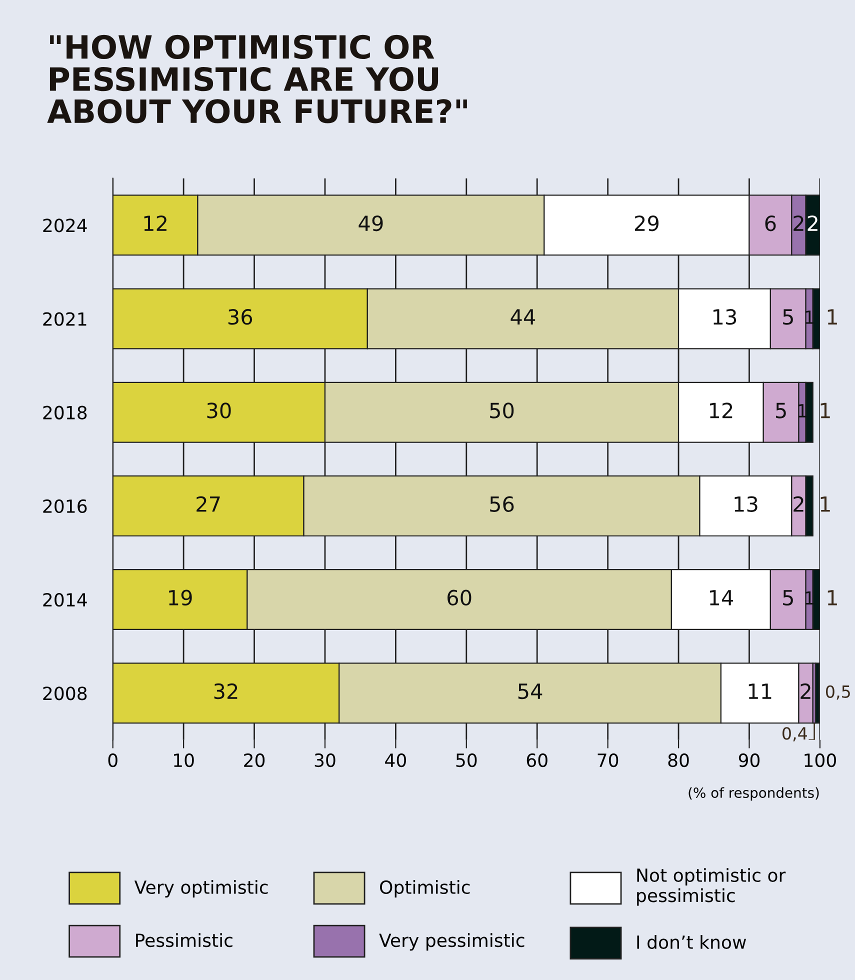  What do you see at coordinates (760, 691) in the screenshot?
I see `data-label: 11` at bounding box center [760, 691].